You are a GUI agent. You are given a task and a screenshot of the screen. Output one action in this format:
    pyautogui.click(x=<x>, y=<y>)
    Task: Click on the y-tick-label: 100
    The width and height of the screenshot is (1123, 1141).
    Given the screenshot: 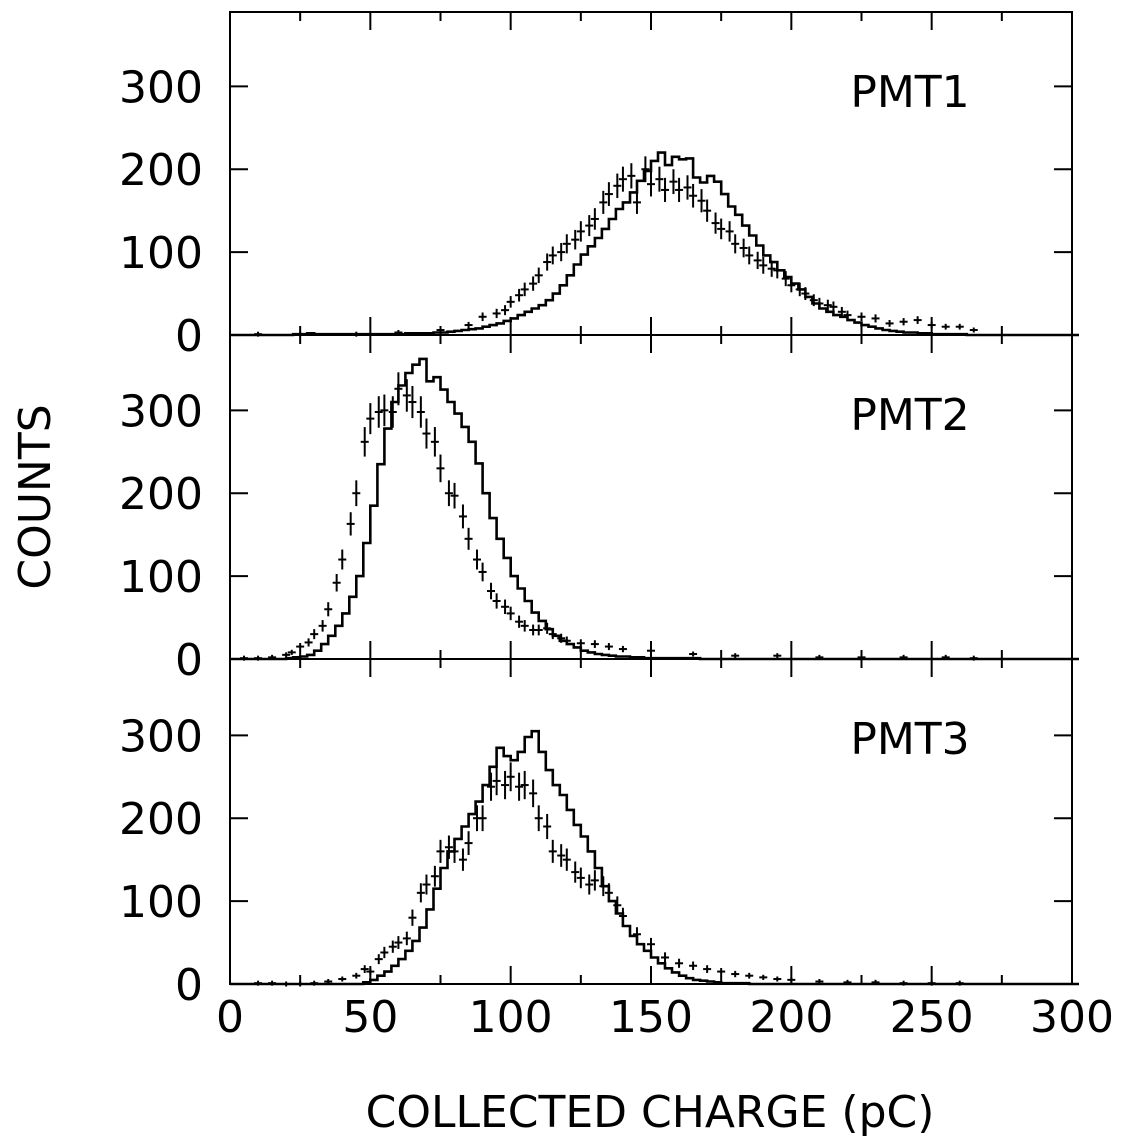 What is the action you would take?
    pyautogui.click(x=161, y=902)
    